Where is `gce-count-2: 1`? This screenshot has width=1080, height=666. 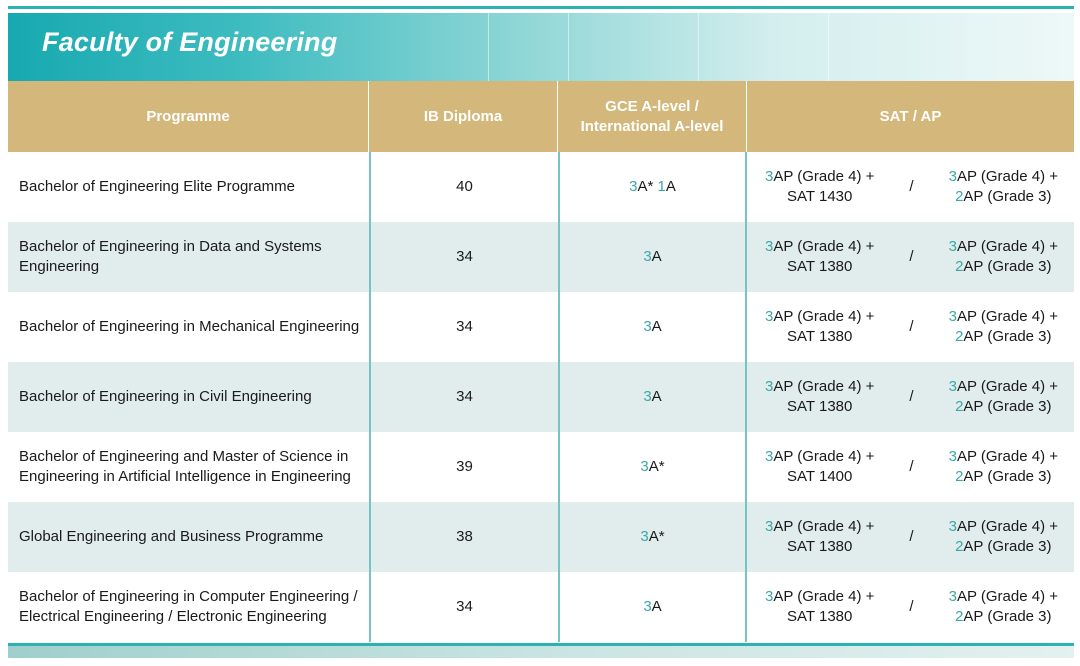
gce-count-2: 1 is located at coordinates (661, 186).